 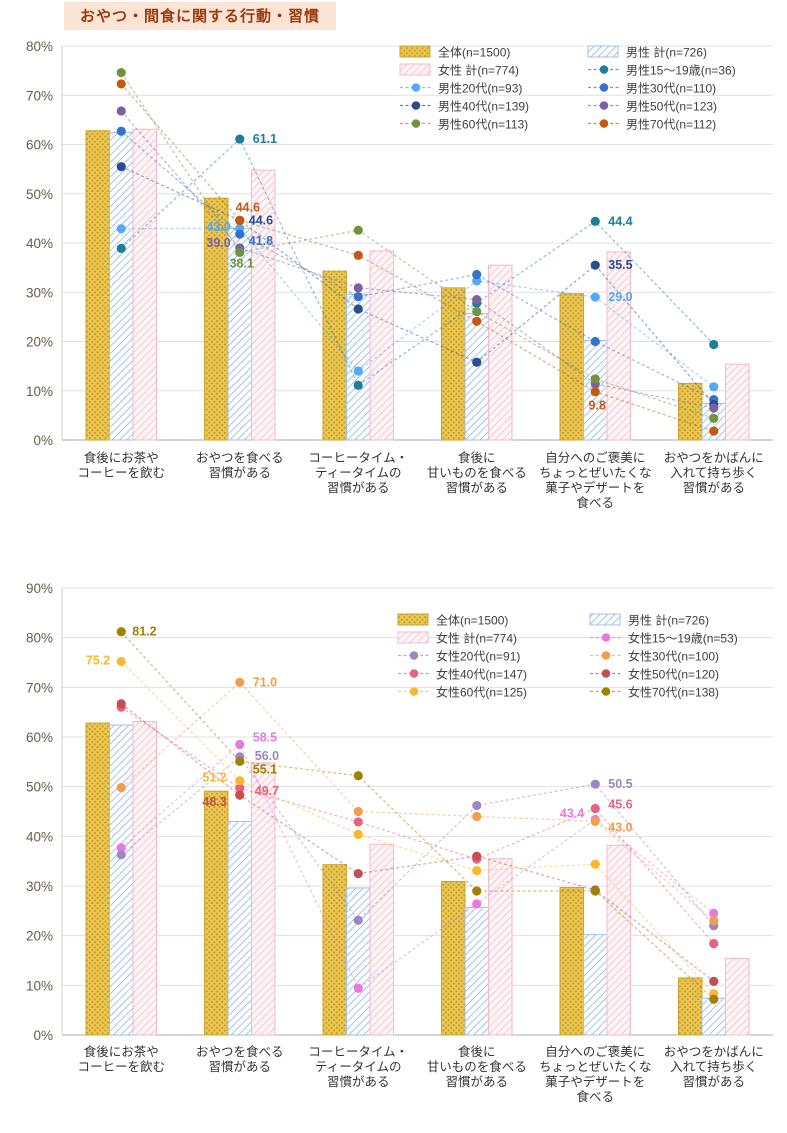 I want to click on legend-item: 男性50代(n=123), so click(x=652, y=107).